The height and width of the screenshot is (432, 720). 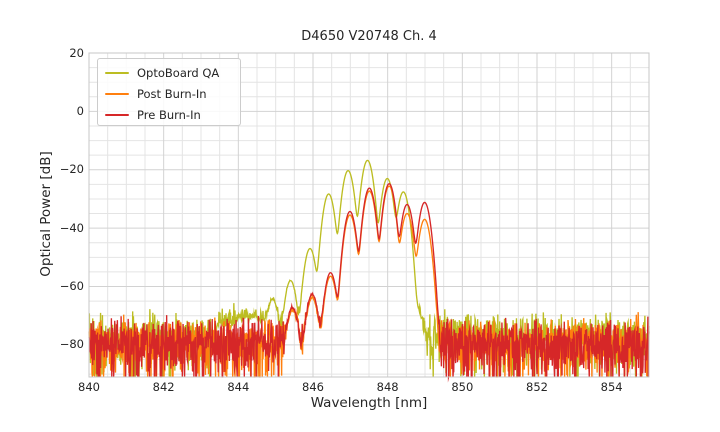 I want to click on legend: OptoBoard QA Post Burn-In Pre Burn-In, so click(x=169, y=92).